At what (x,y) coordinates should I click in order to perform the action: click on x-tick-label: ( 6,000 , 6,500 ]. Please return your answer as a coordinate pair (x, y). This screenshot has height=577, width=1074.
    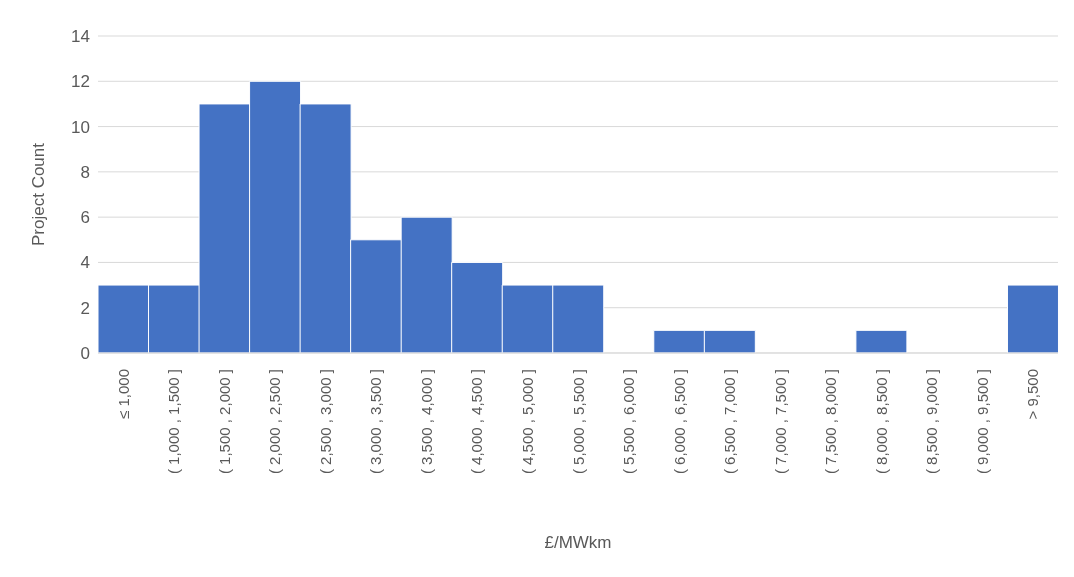
    Looking at the image, I should click on (679, 422).